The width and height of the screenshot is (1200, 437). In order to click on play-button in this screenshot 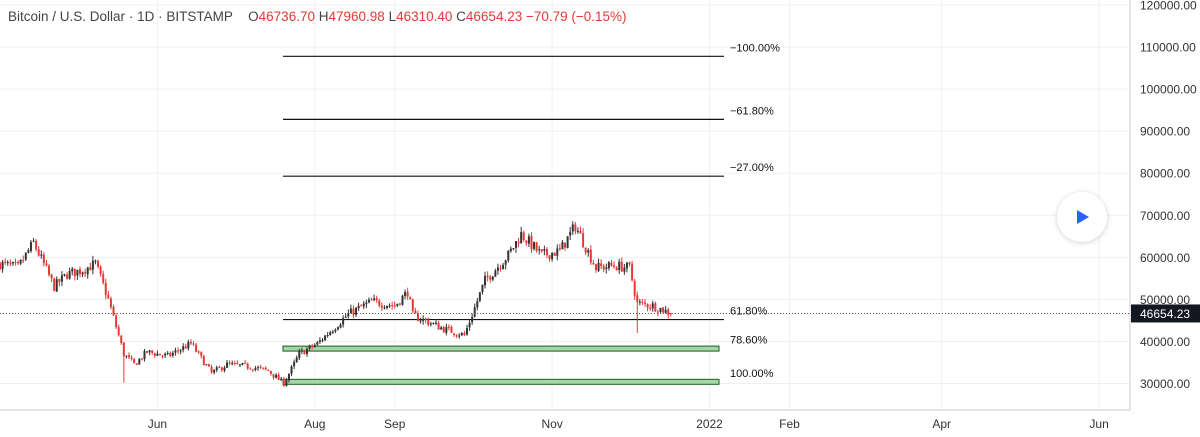, I will do `click(1082, 217)`.